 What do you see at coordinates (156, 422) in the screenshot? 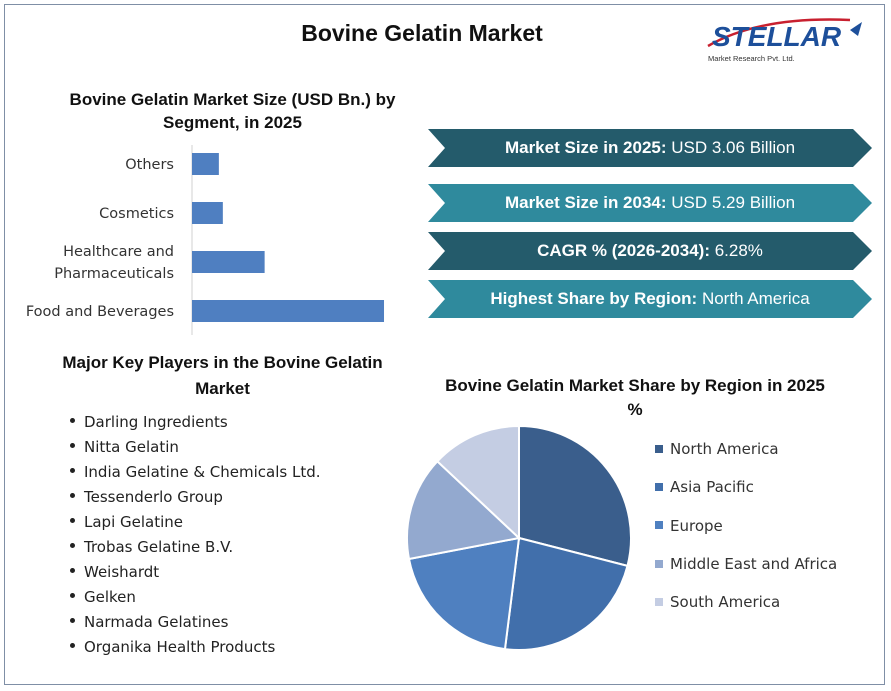
I see `key-player-name: Darling Ingredients` at bounding box center [156, 422].